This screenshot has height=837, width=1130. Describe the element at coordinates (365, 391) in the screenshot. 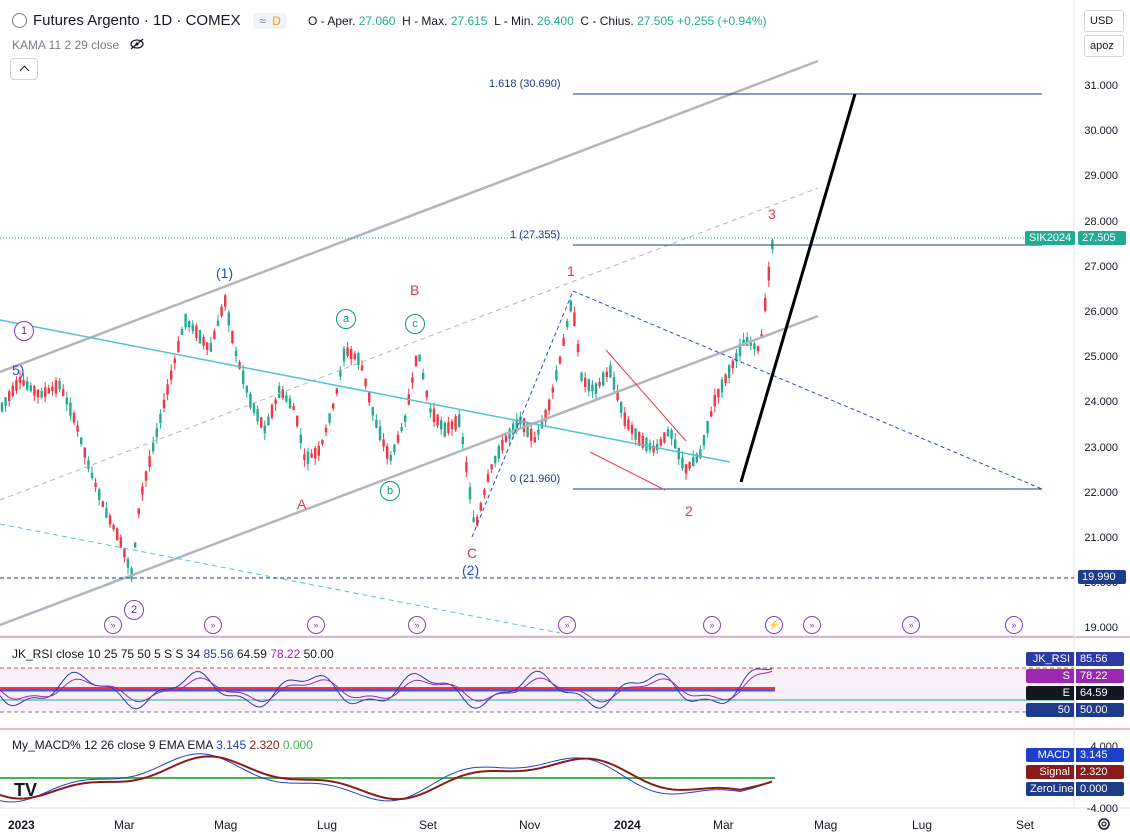

I see `teal-trendline` at that location.